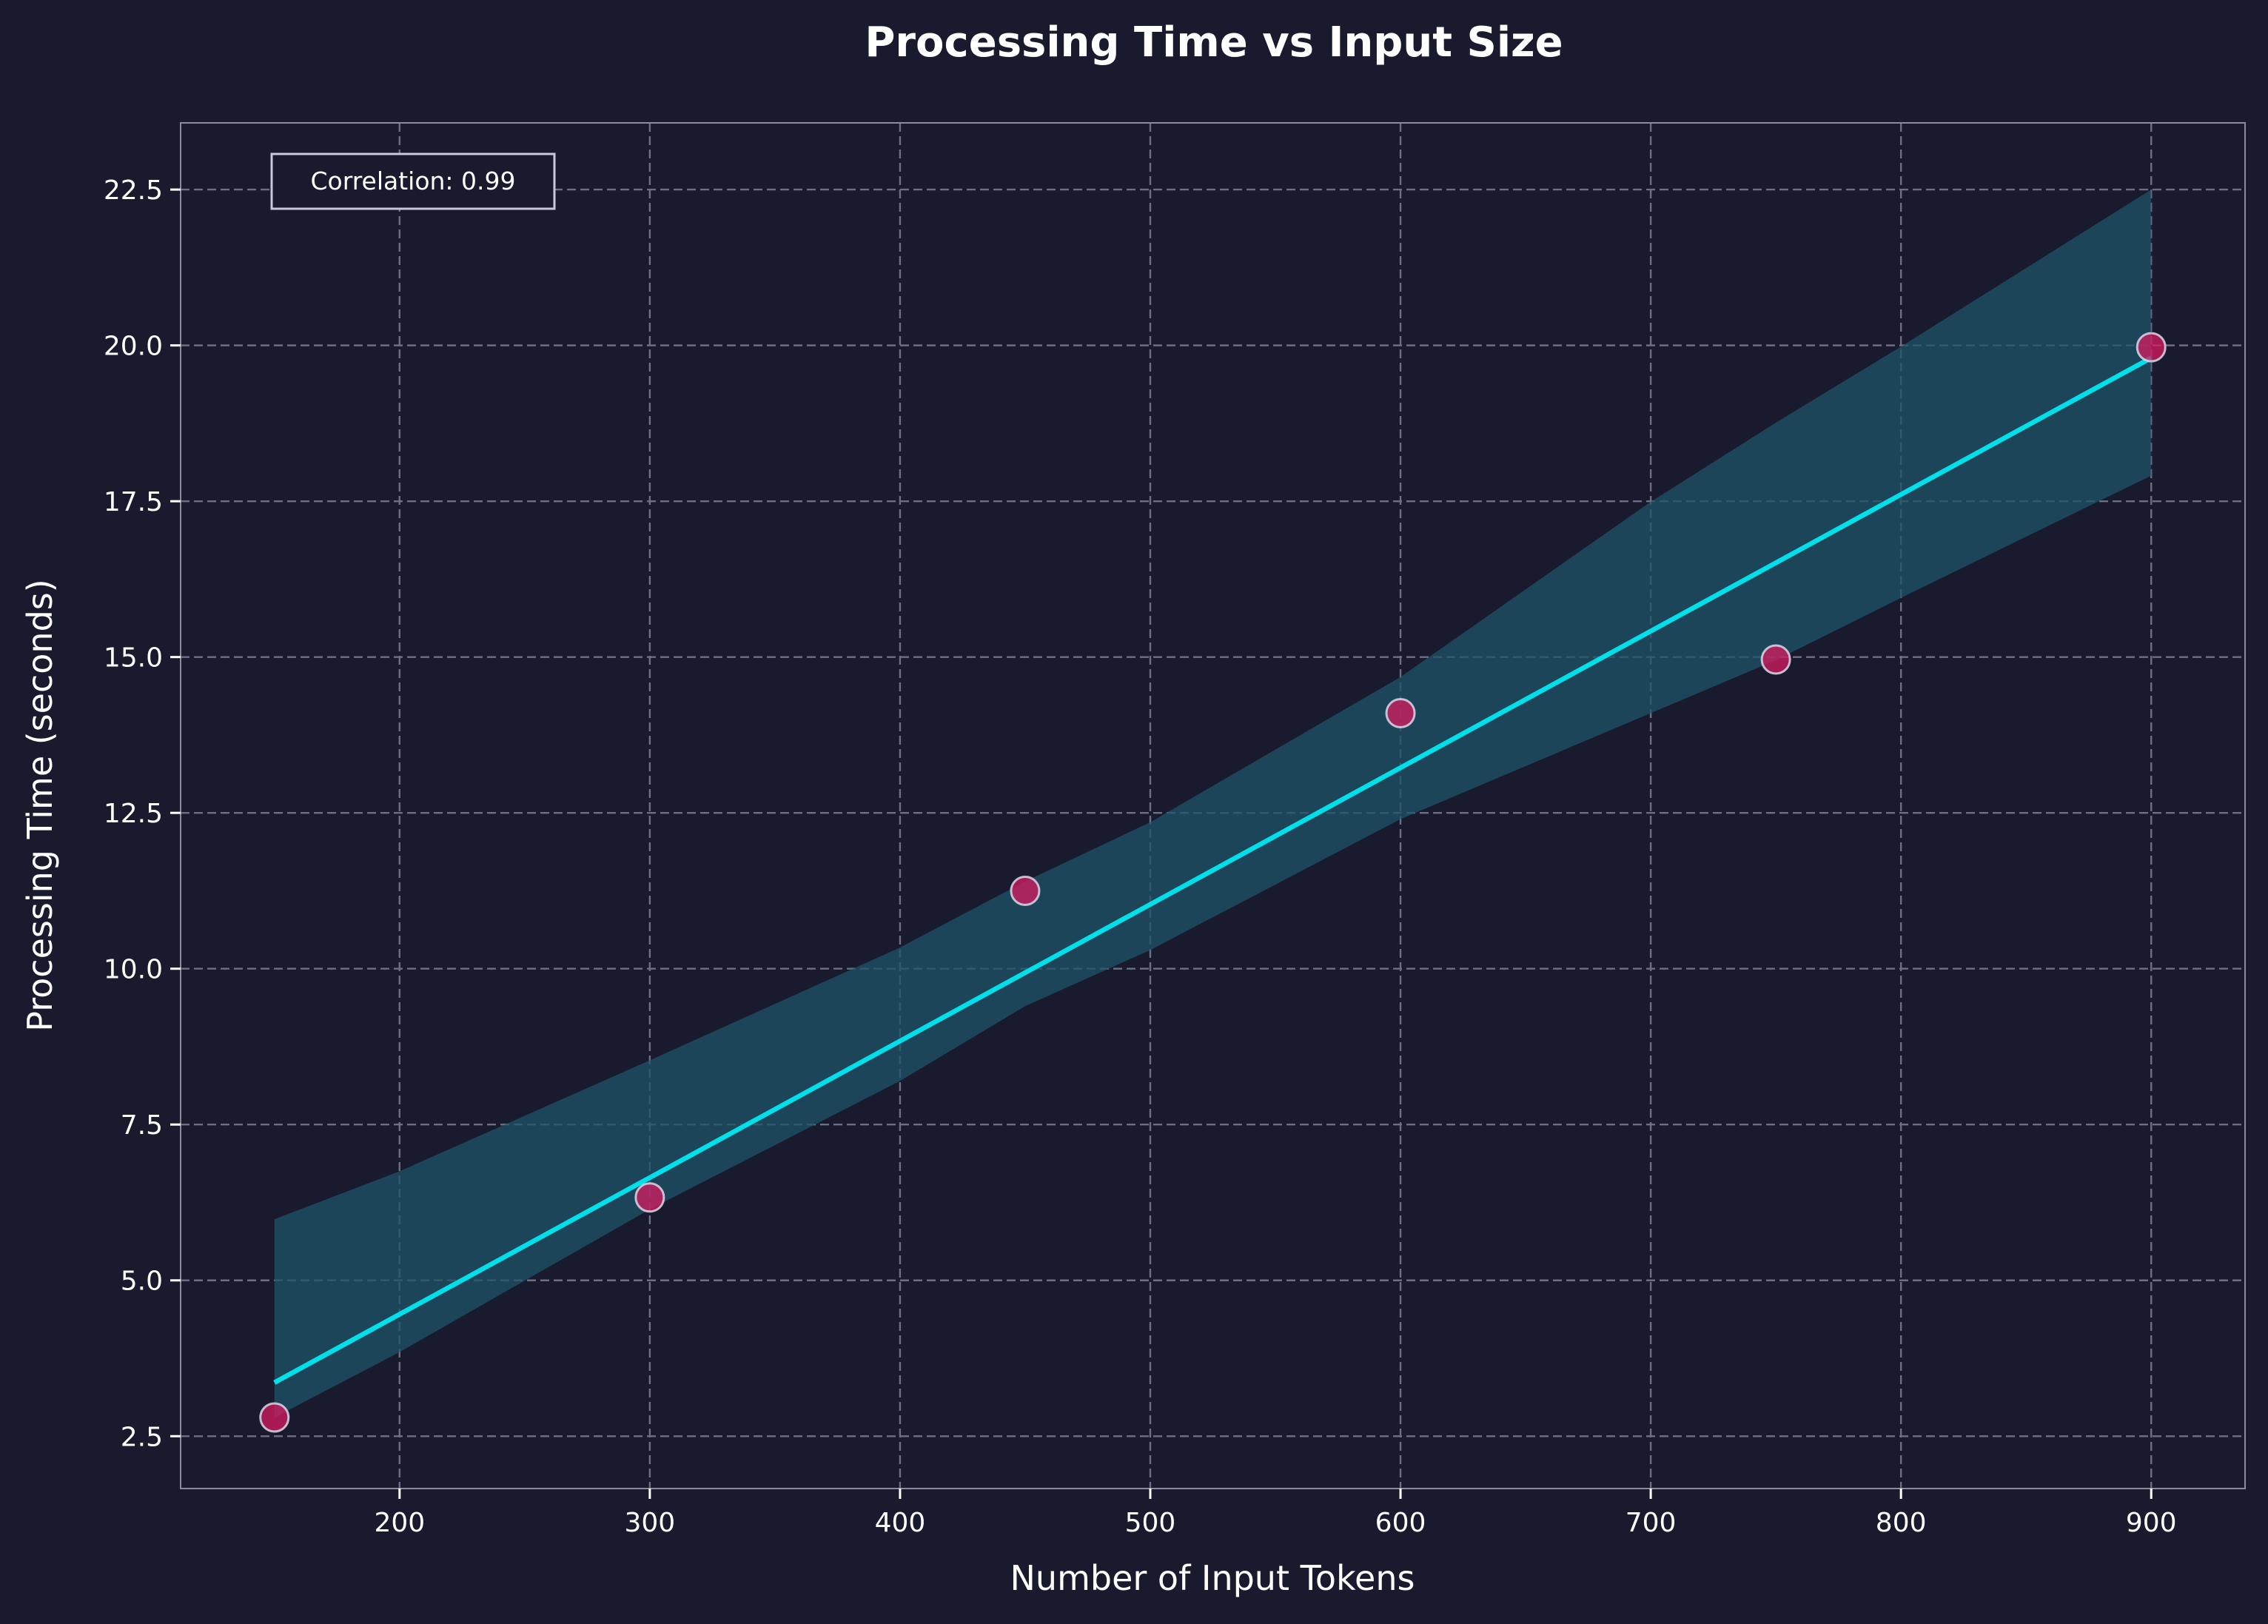 This screenshot has width=2268, height=1624. What do you see at coordinates (133, 658) in the screenshot?
I see `y-tick-label: 15.0` at bounding box center [133, 658].